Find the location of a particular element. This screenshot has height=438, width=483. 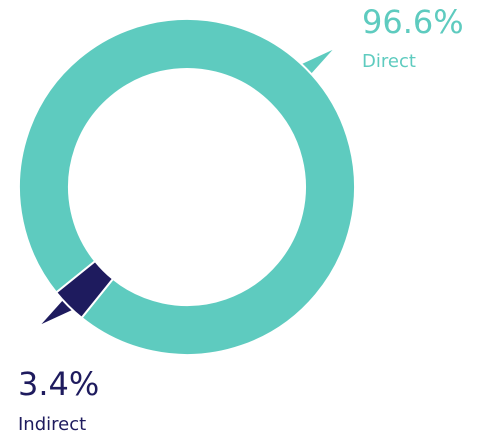

category-label: Indirect is located at coordinates (52, 424).